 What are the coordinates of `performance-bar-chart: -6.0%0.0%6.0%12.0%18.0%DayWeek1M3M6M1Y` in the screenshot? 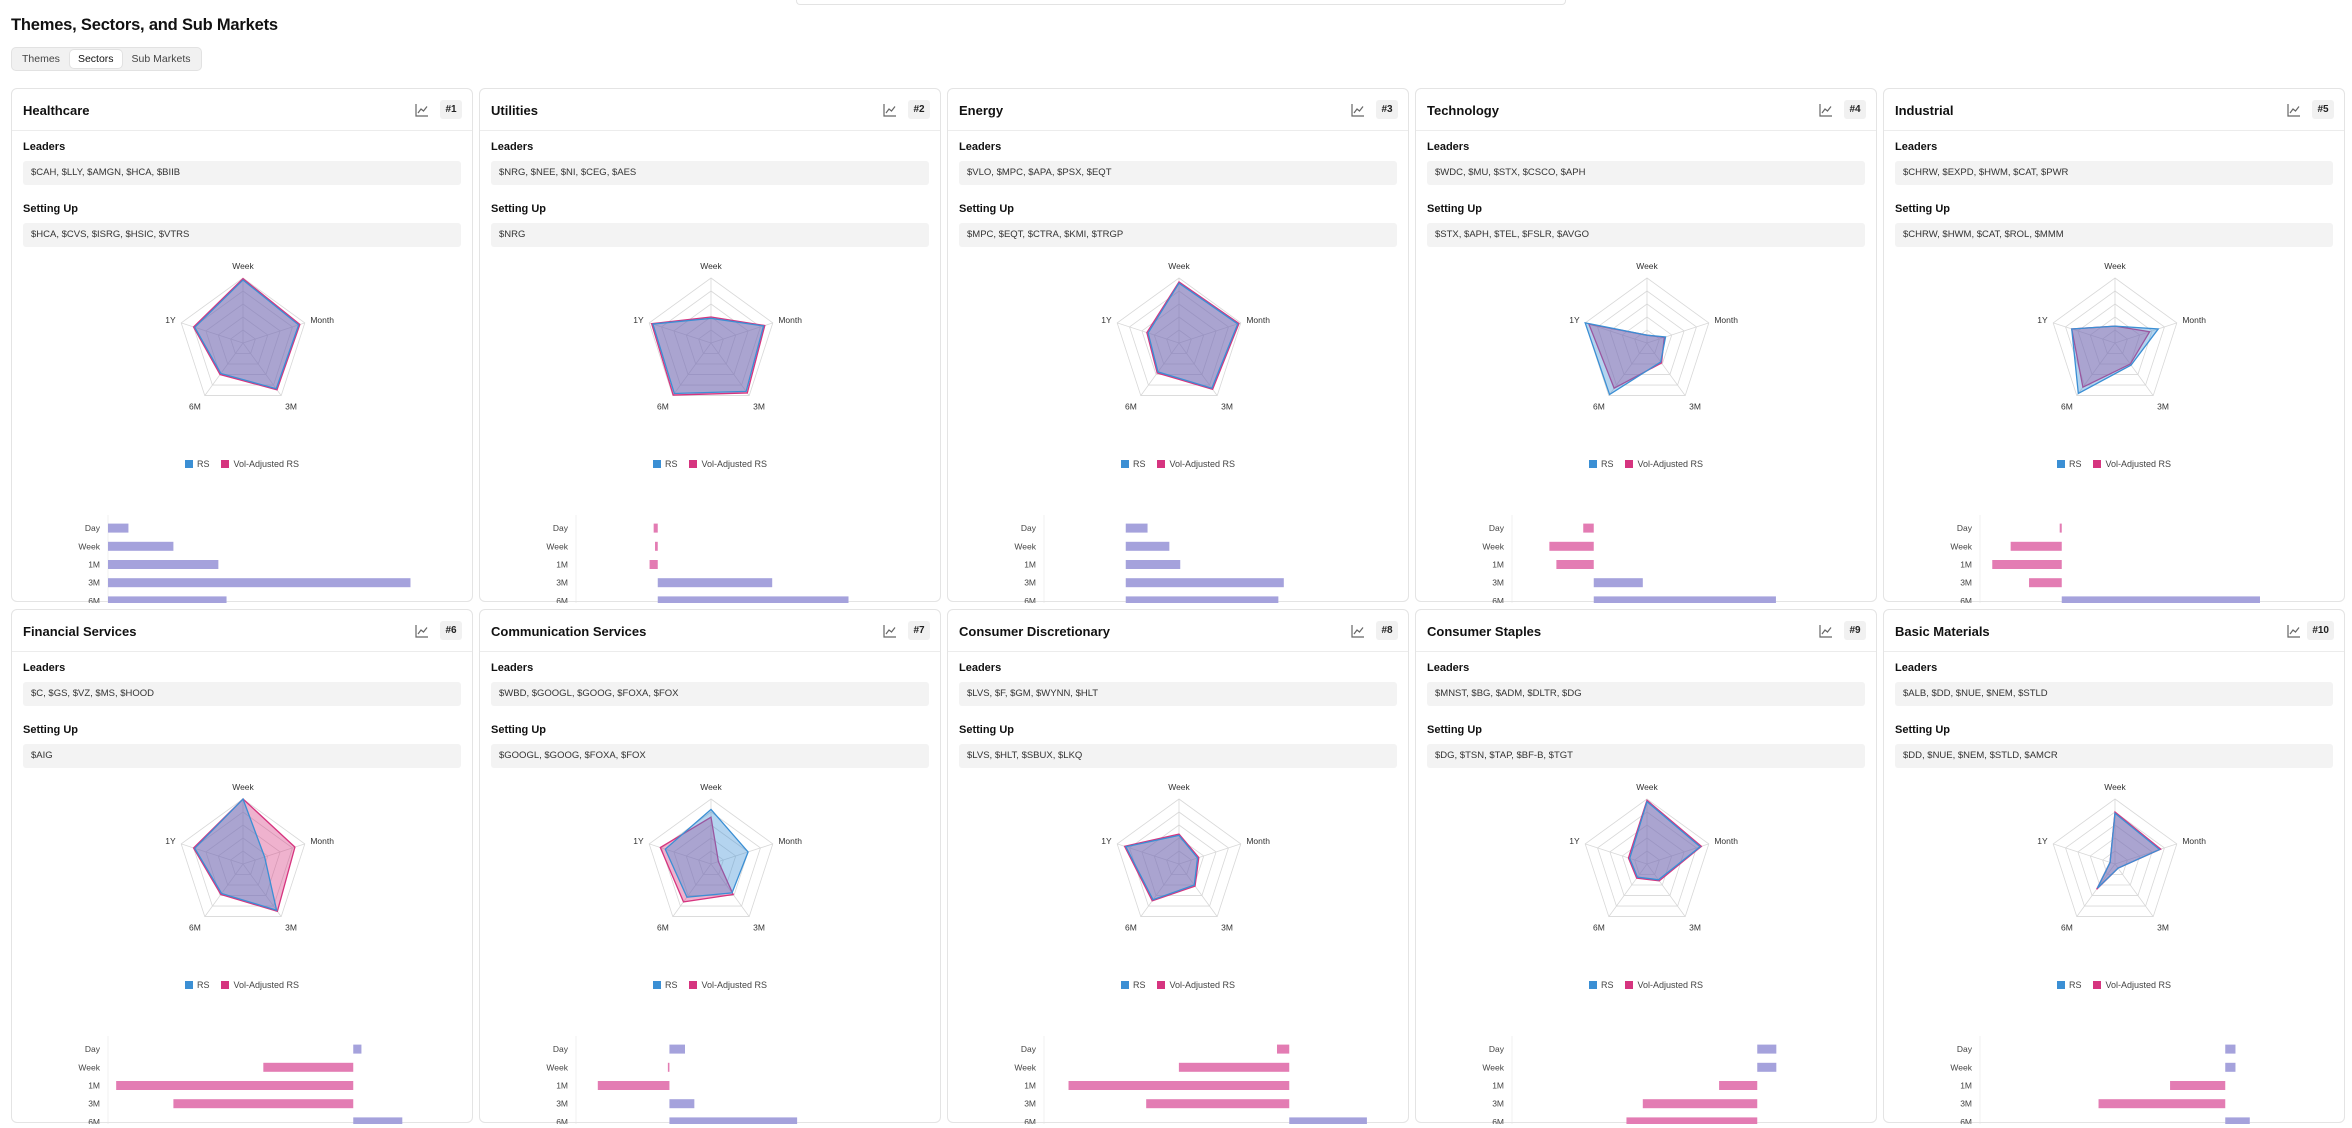 It's located at (697, 559).